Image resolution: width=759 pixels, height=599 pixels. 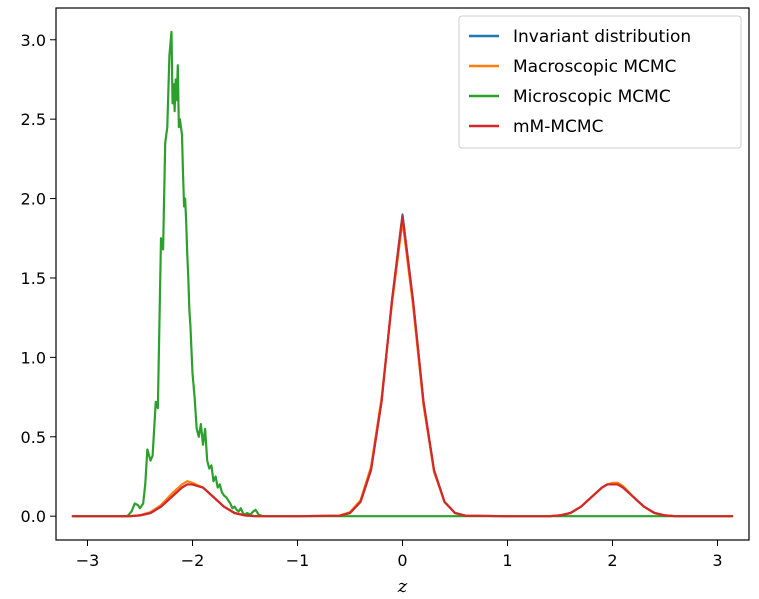 What do you see at coordinates (33, 278) in the screenshot?
I see `y-tick-label: 1.5` at bounding box center [33, 278].